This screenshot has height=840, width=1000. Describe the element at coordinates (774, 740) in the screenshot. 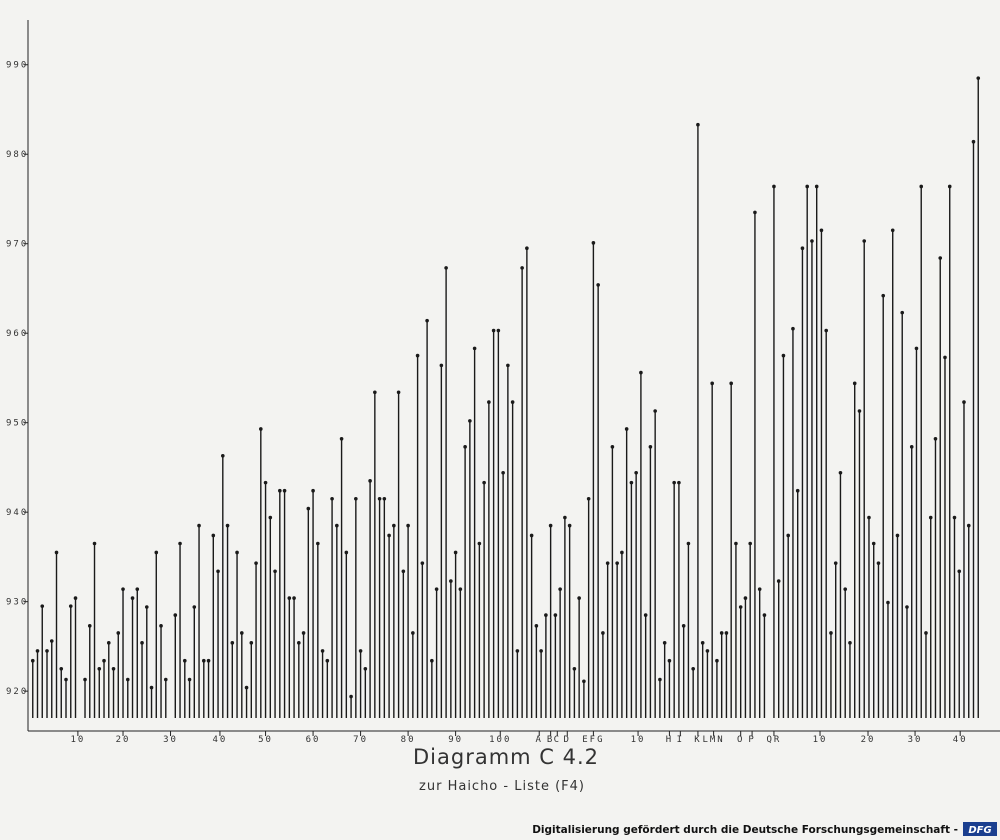

I see `x-tick-label: QR` at that location.